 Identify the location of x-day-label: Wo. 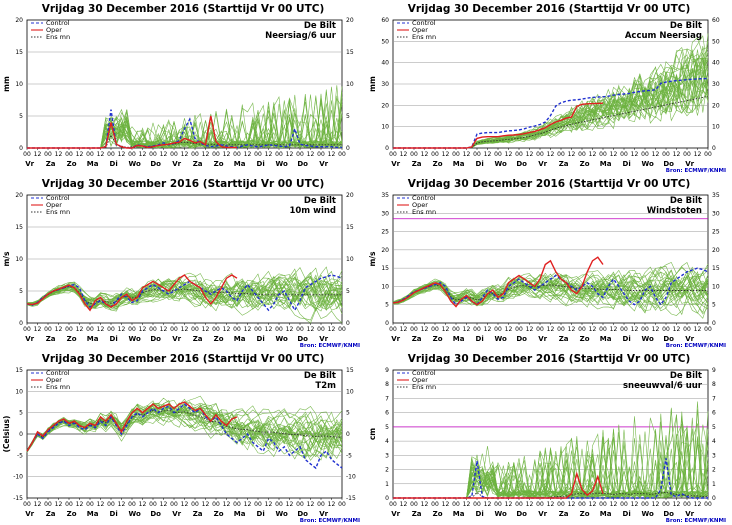
(500, 339).